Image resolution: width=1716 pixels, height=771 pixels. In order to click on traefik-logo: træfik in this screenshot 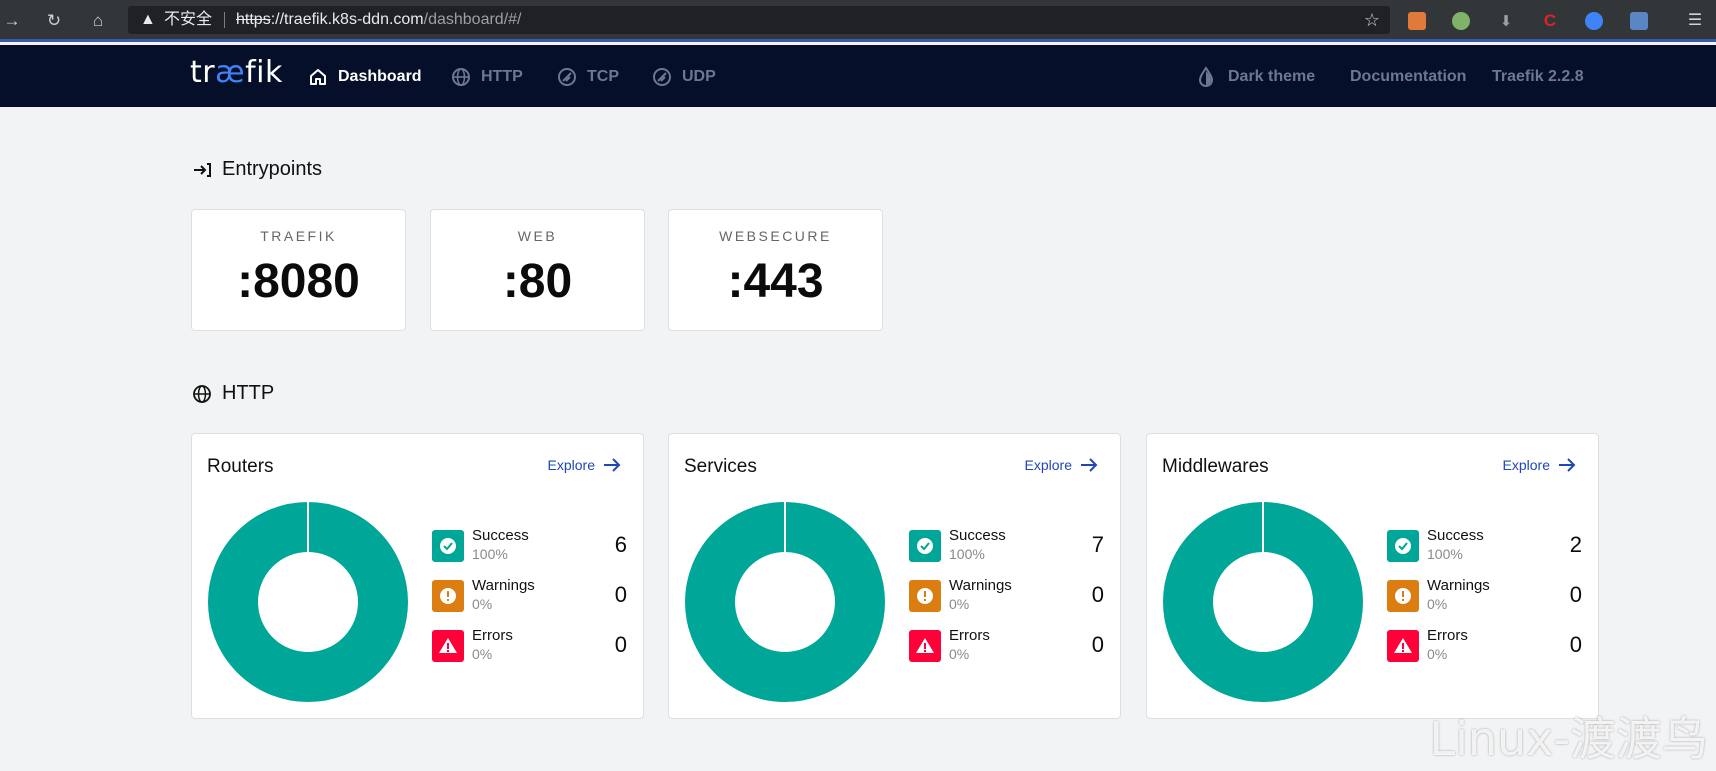, I will do `click(236, 72)`.